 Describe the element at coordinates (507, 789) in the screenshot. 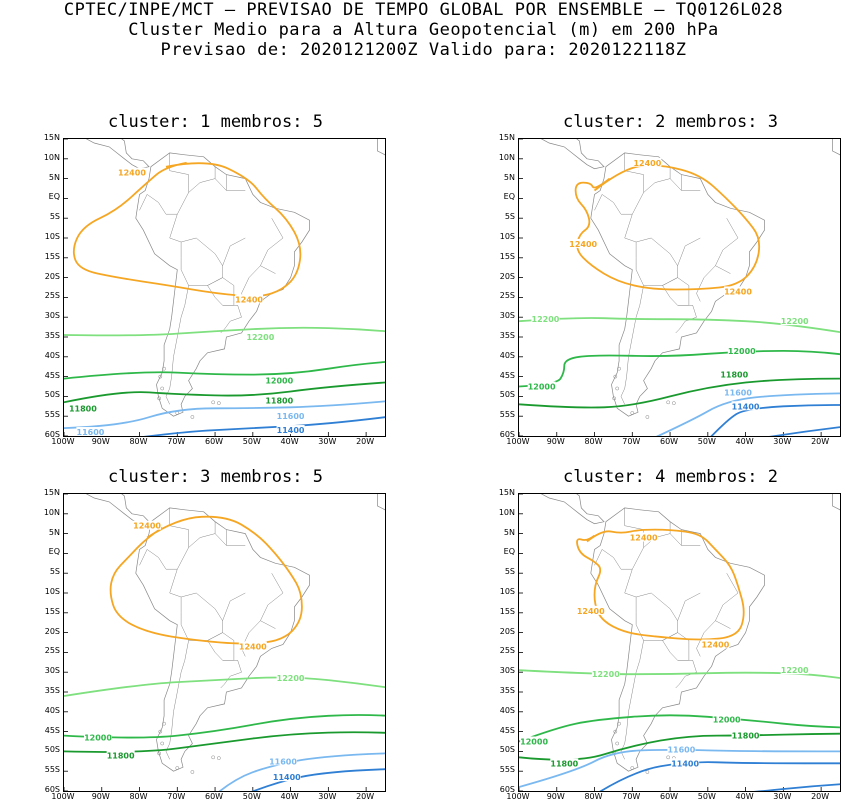

I see `lat-tick-label: 60S` at that location.